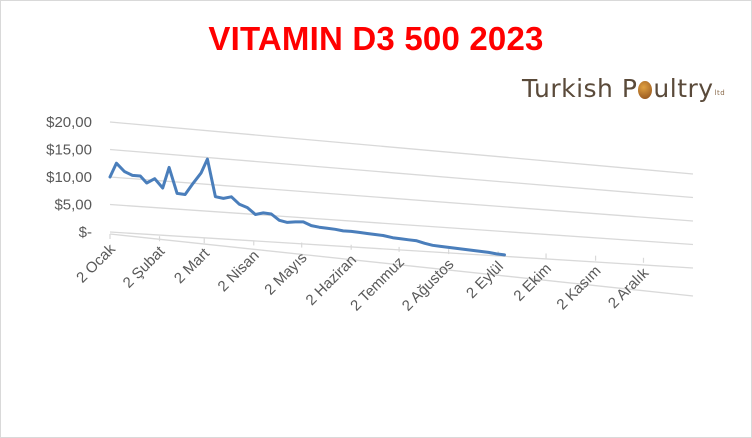  I want to click on egg-icon, so click(645, 90).